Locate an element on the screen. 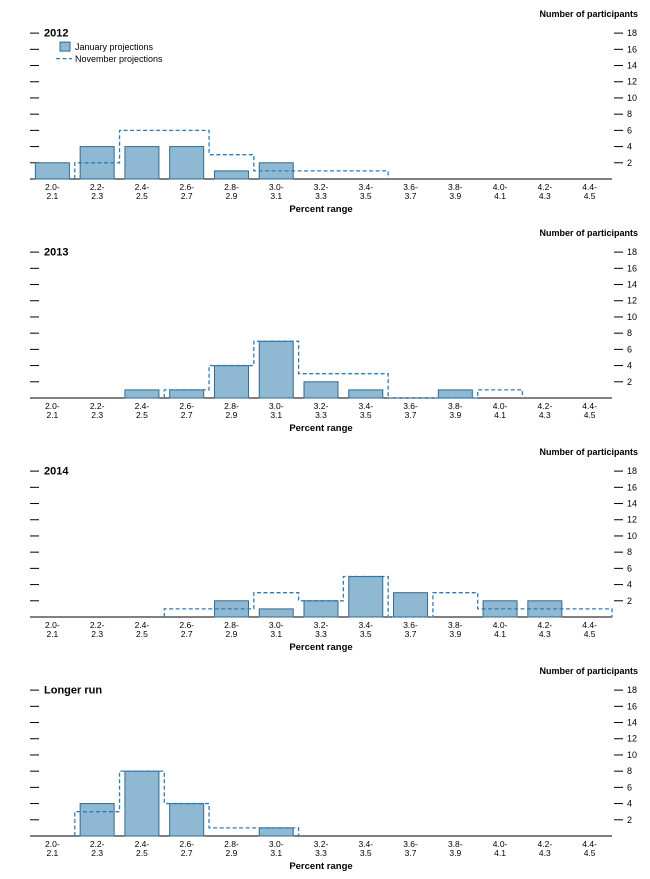  x-tick-label-top: 3.8- is located at coordinates (455, 406).